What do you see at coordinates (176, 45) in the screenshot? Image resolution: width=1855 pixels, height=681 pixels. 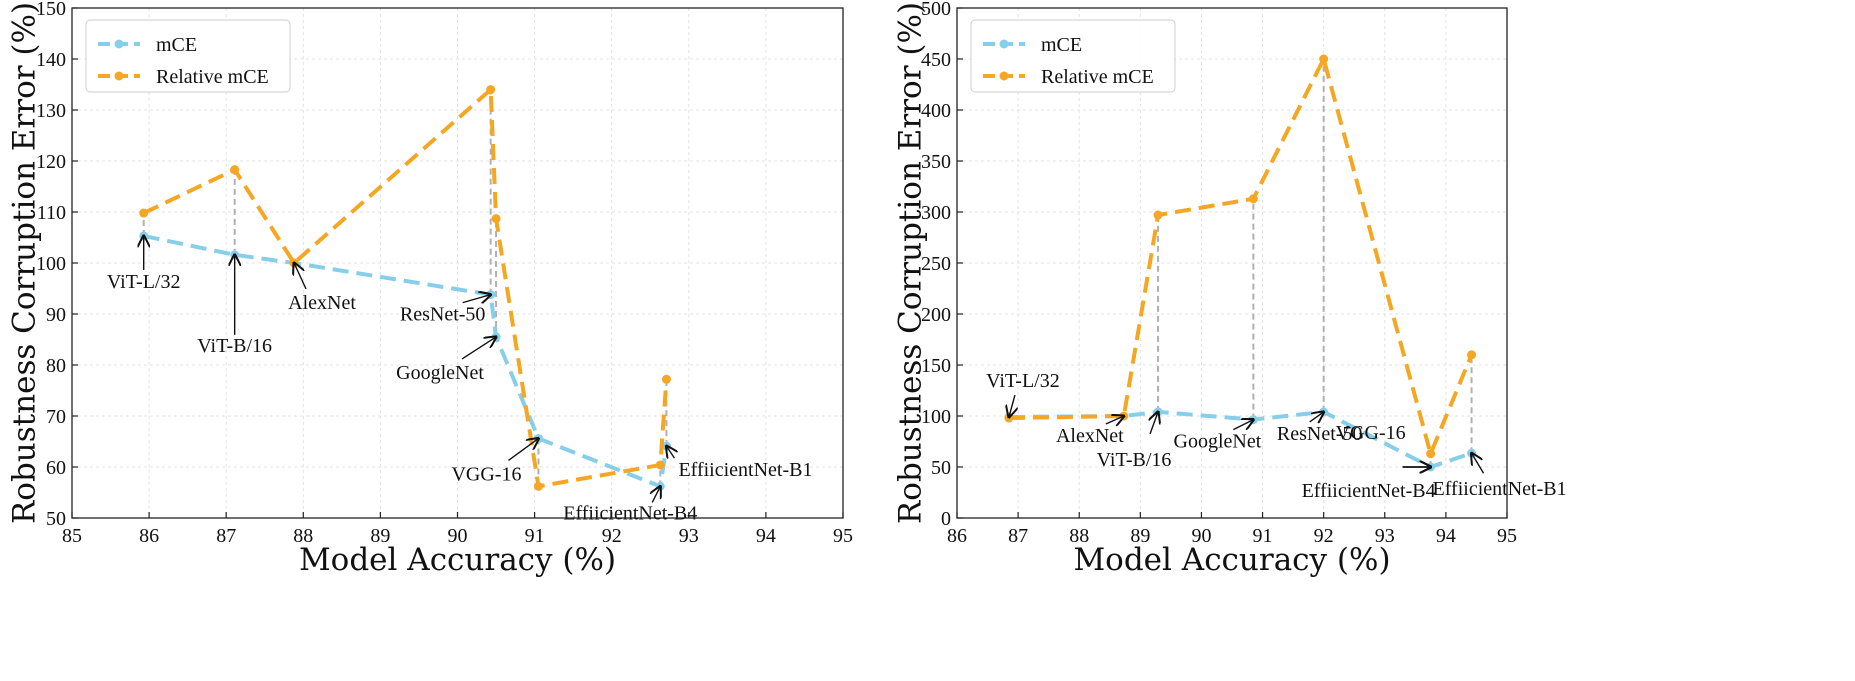 I see `chart-left-legend-label-mce: mCE` at bounding box center [176, 45].